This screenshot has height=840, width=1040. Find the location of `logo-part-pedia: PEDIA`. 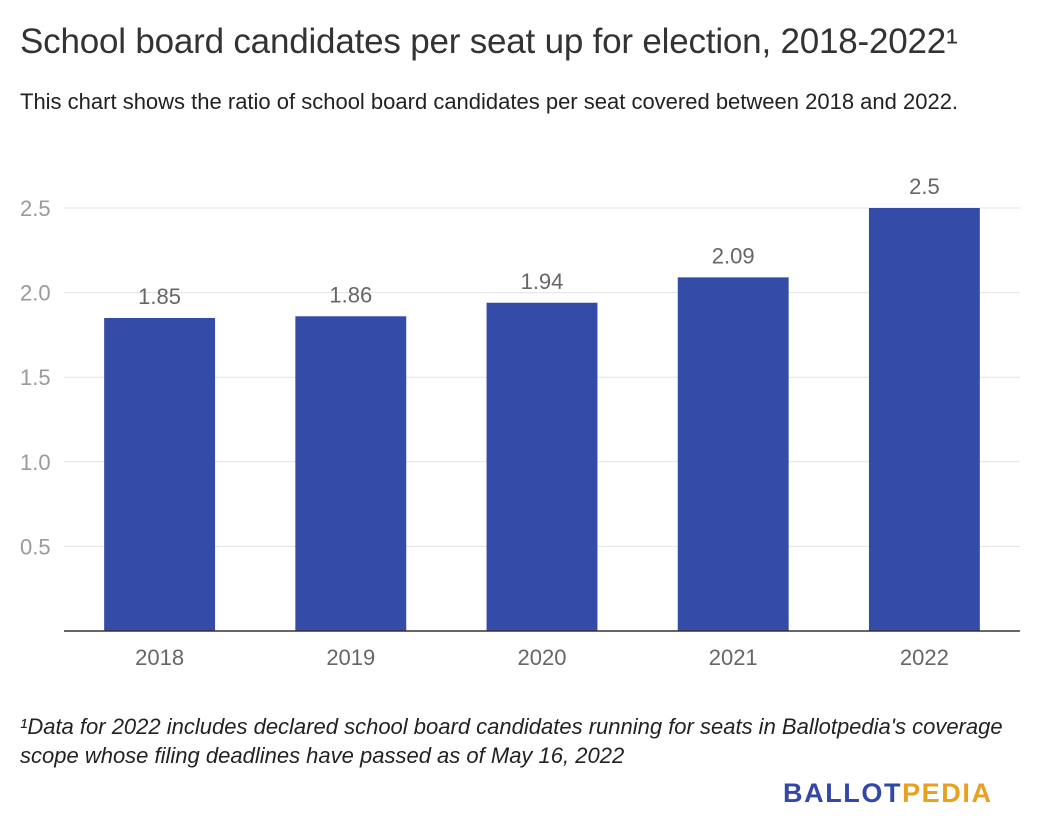

logo-part-pedia: PEDIA is located at coordinates (947, 793).